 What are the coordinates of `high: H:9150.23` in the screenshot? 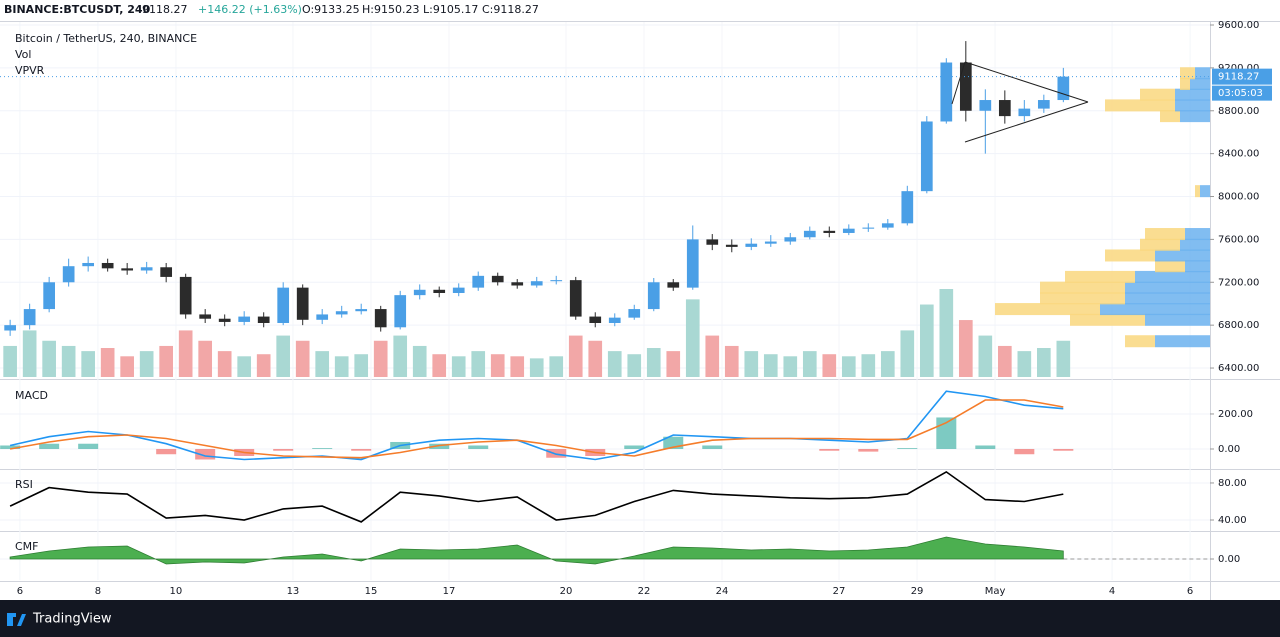 It's located at (390, 9).